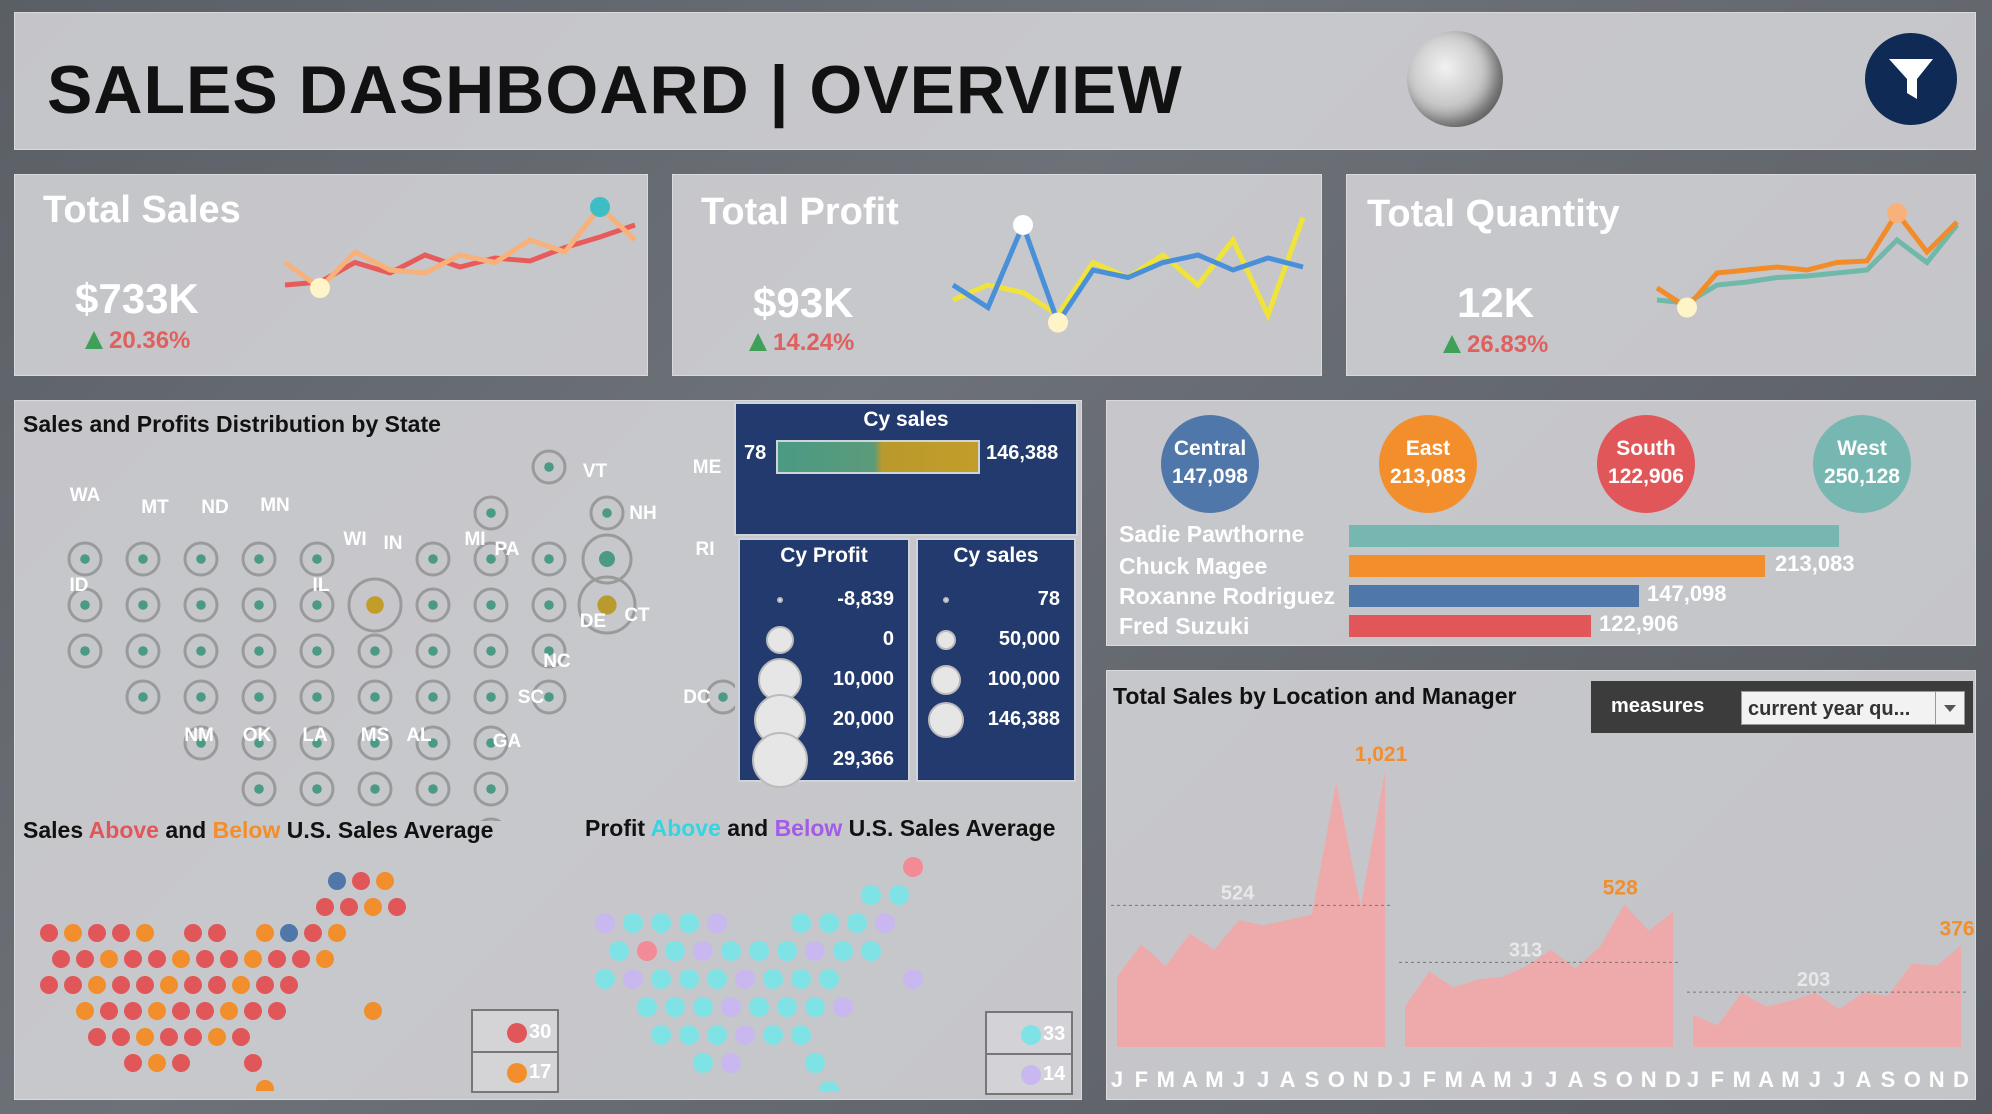 Image resolution: width=1992 pixels, height=1114 pixels. Describe the element at coordinates (1790, 1079) in the screenshot. I see `month-label: M` at that location.